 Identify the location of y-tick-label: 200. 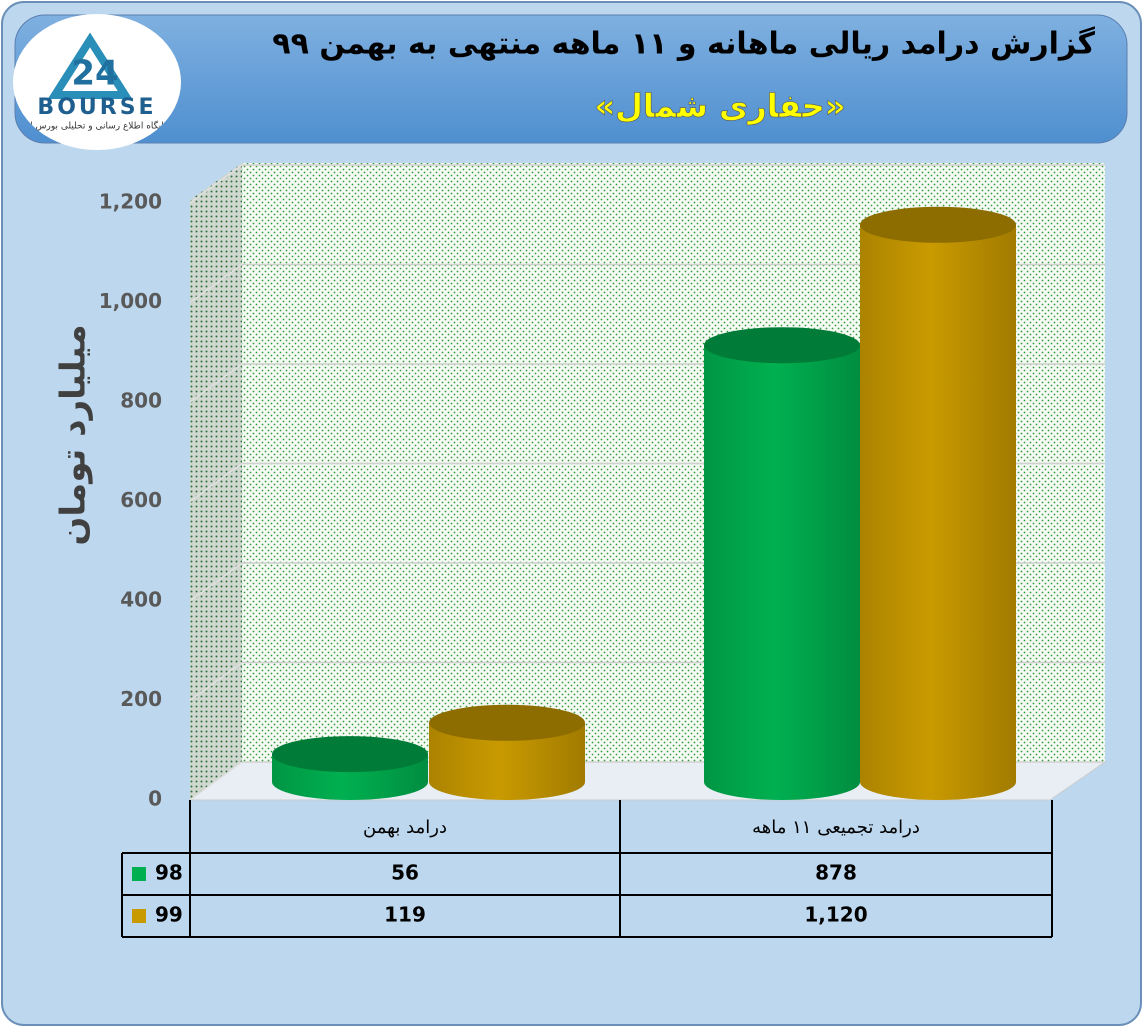
(141, 699).